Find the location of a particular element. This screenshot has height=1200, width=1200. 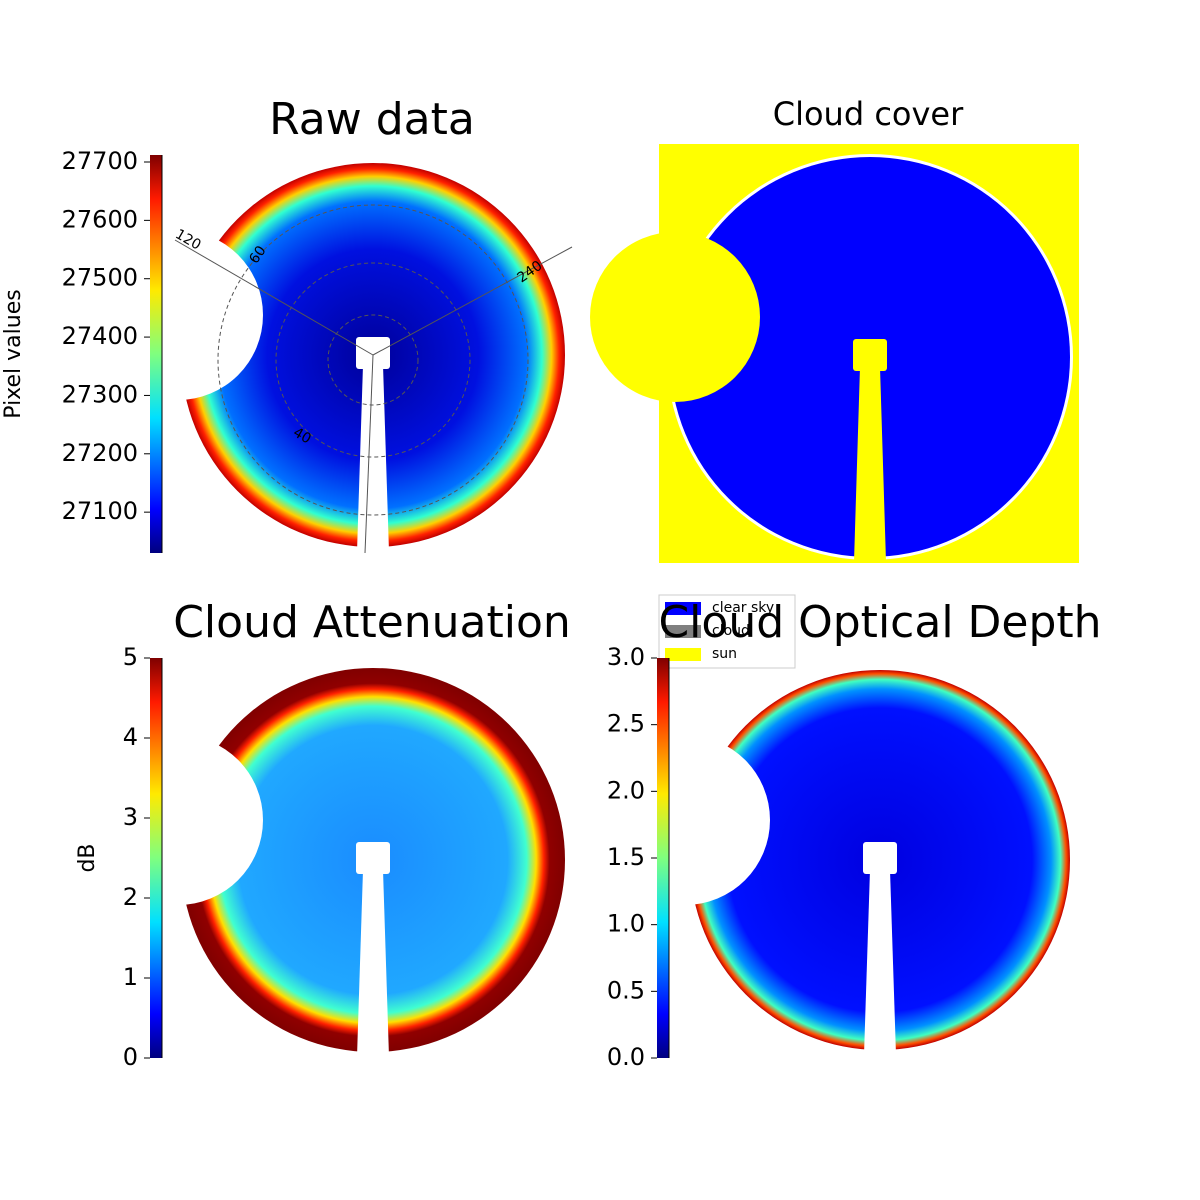

polar-grid is located at coordinates (373, 379).